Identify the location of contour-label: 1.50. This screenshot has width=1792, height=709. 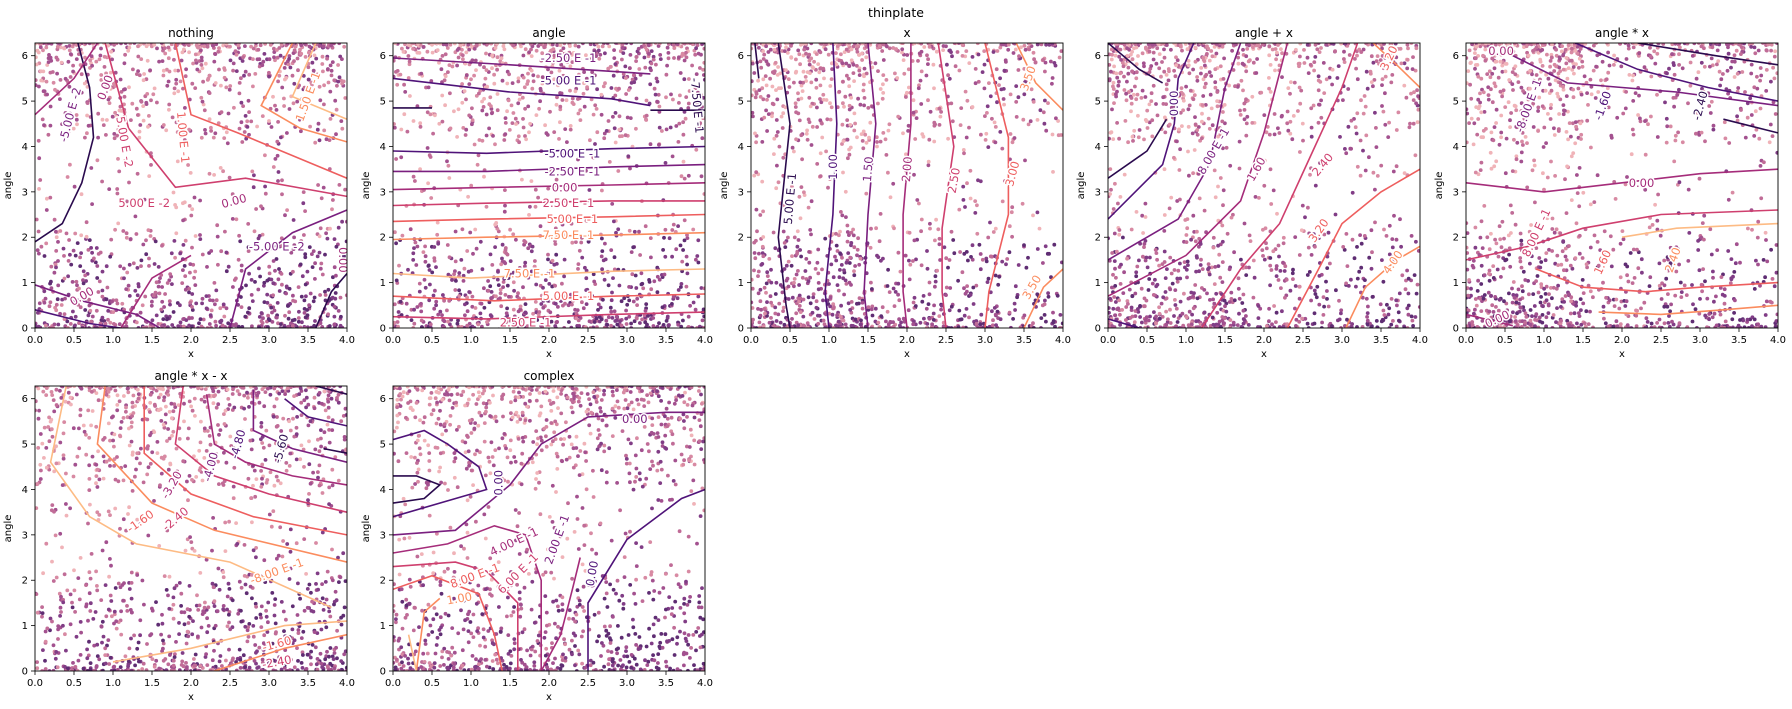
(868, 169).